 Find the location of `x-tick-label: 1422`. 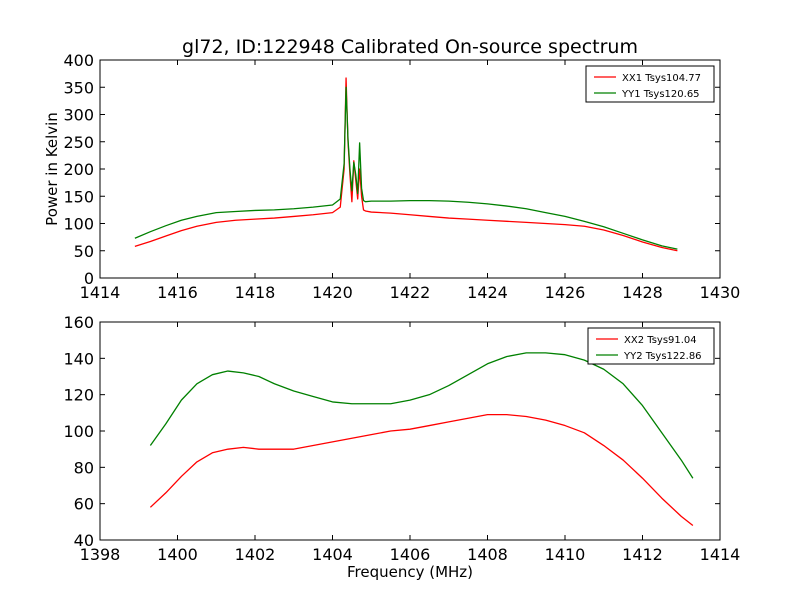

x-tick-label: 1422 is located at coordinates (410, 292).